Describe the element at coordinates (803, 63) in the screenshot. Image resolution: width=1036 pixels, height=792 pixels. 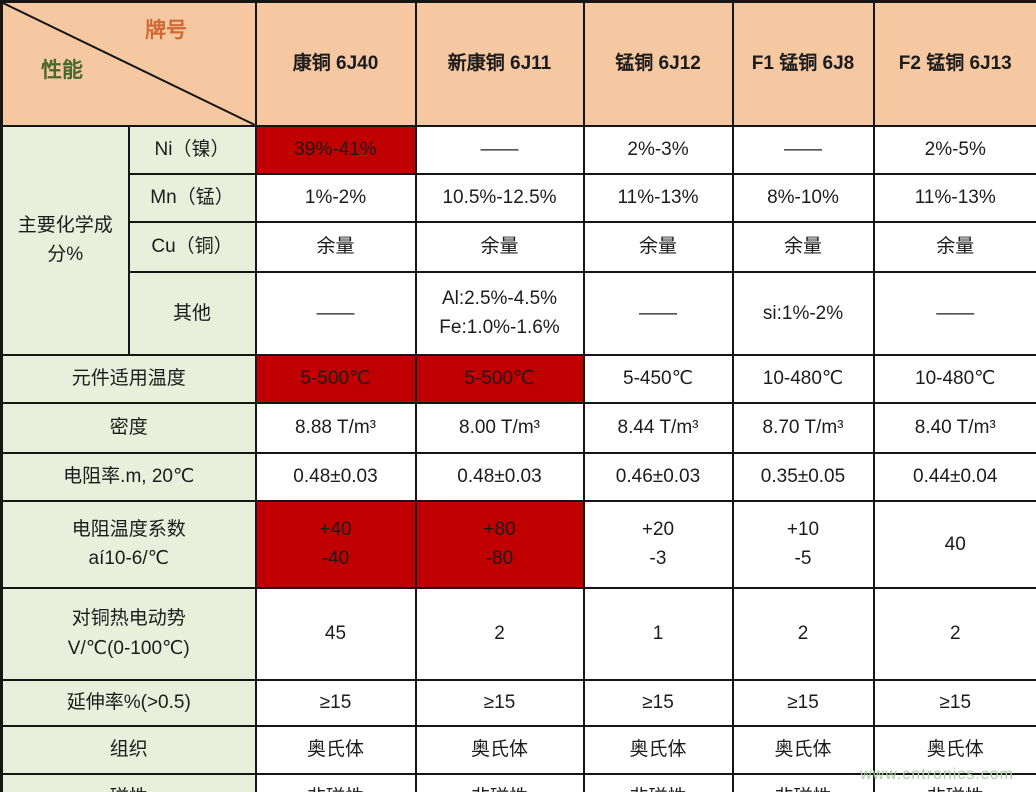
I see `column-header-6j8: F1 锰铜 6J8` at that location.